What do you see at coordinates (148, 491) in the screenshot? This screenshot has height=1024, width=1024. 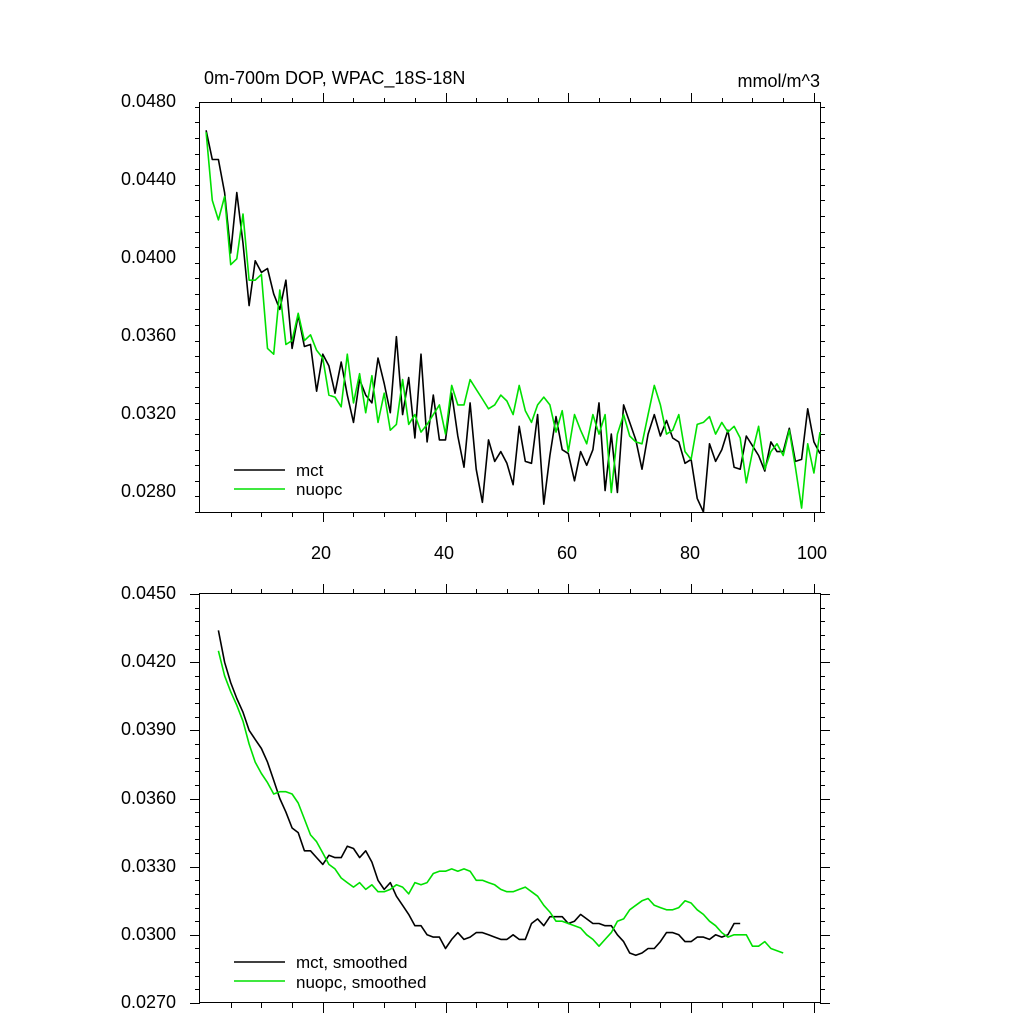 I see `top-ytick-label: 0.0280` at bounding box center [148, 491].